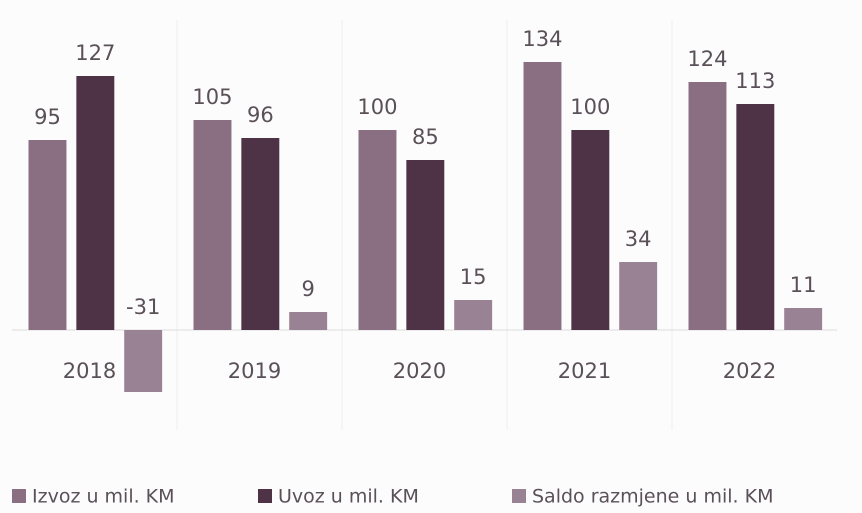 This screenshot has height=513, width=862. What do you see at coordinates (89, 371) in the screenshot?
I see `x-tick-label: 2018` at bounding box center [89, 371].